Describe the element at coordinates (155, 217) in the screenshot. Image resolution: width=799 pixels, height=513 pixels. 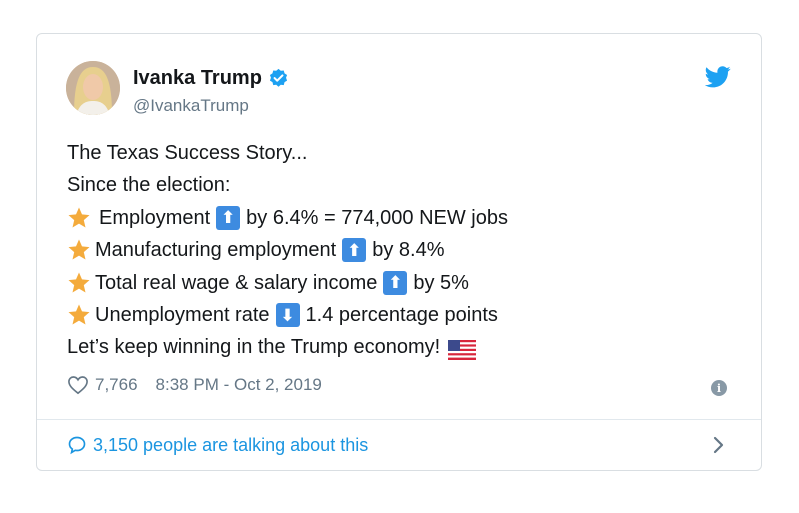
I see `tweet-line-text: Employment` at that location.